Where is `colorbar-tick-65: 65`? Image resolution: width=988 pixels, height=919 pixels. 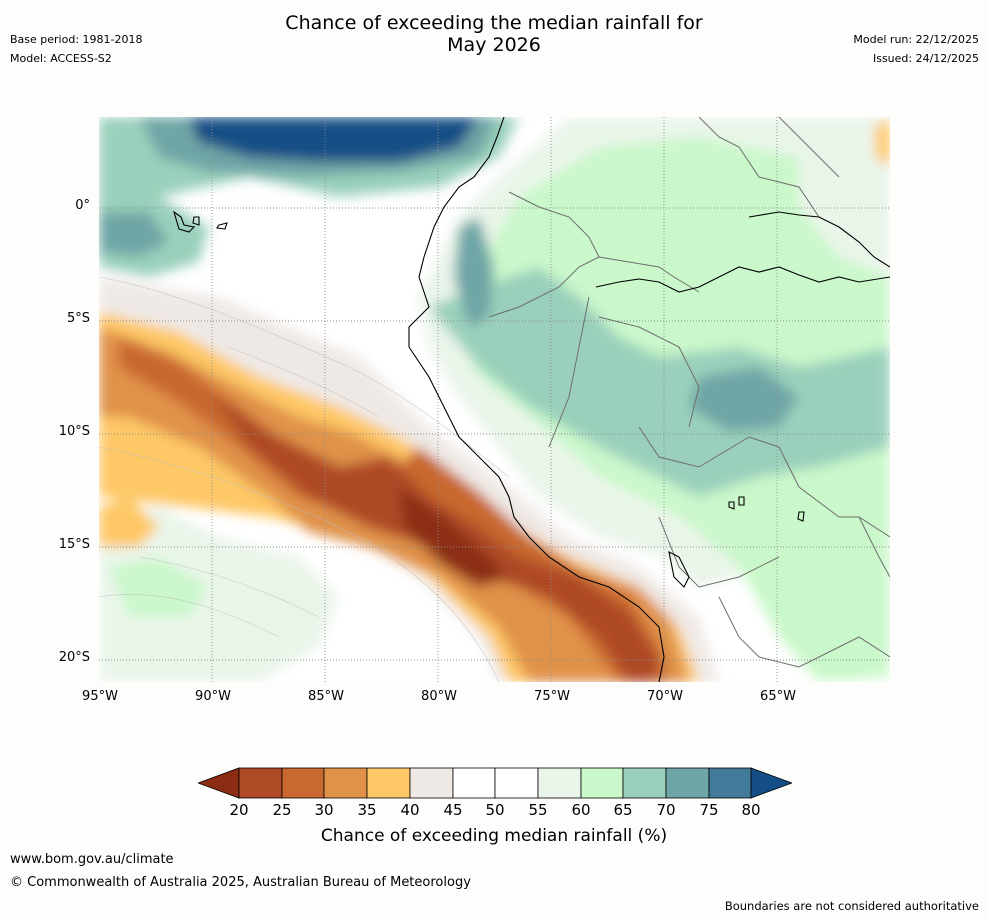
colorbar-tick-65: 65 is located at coordinates (623, 810).